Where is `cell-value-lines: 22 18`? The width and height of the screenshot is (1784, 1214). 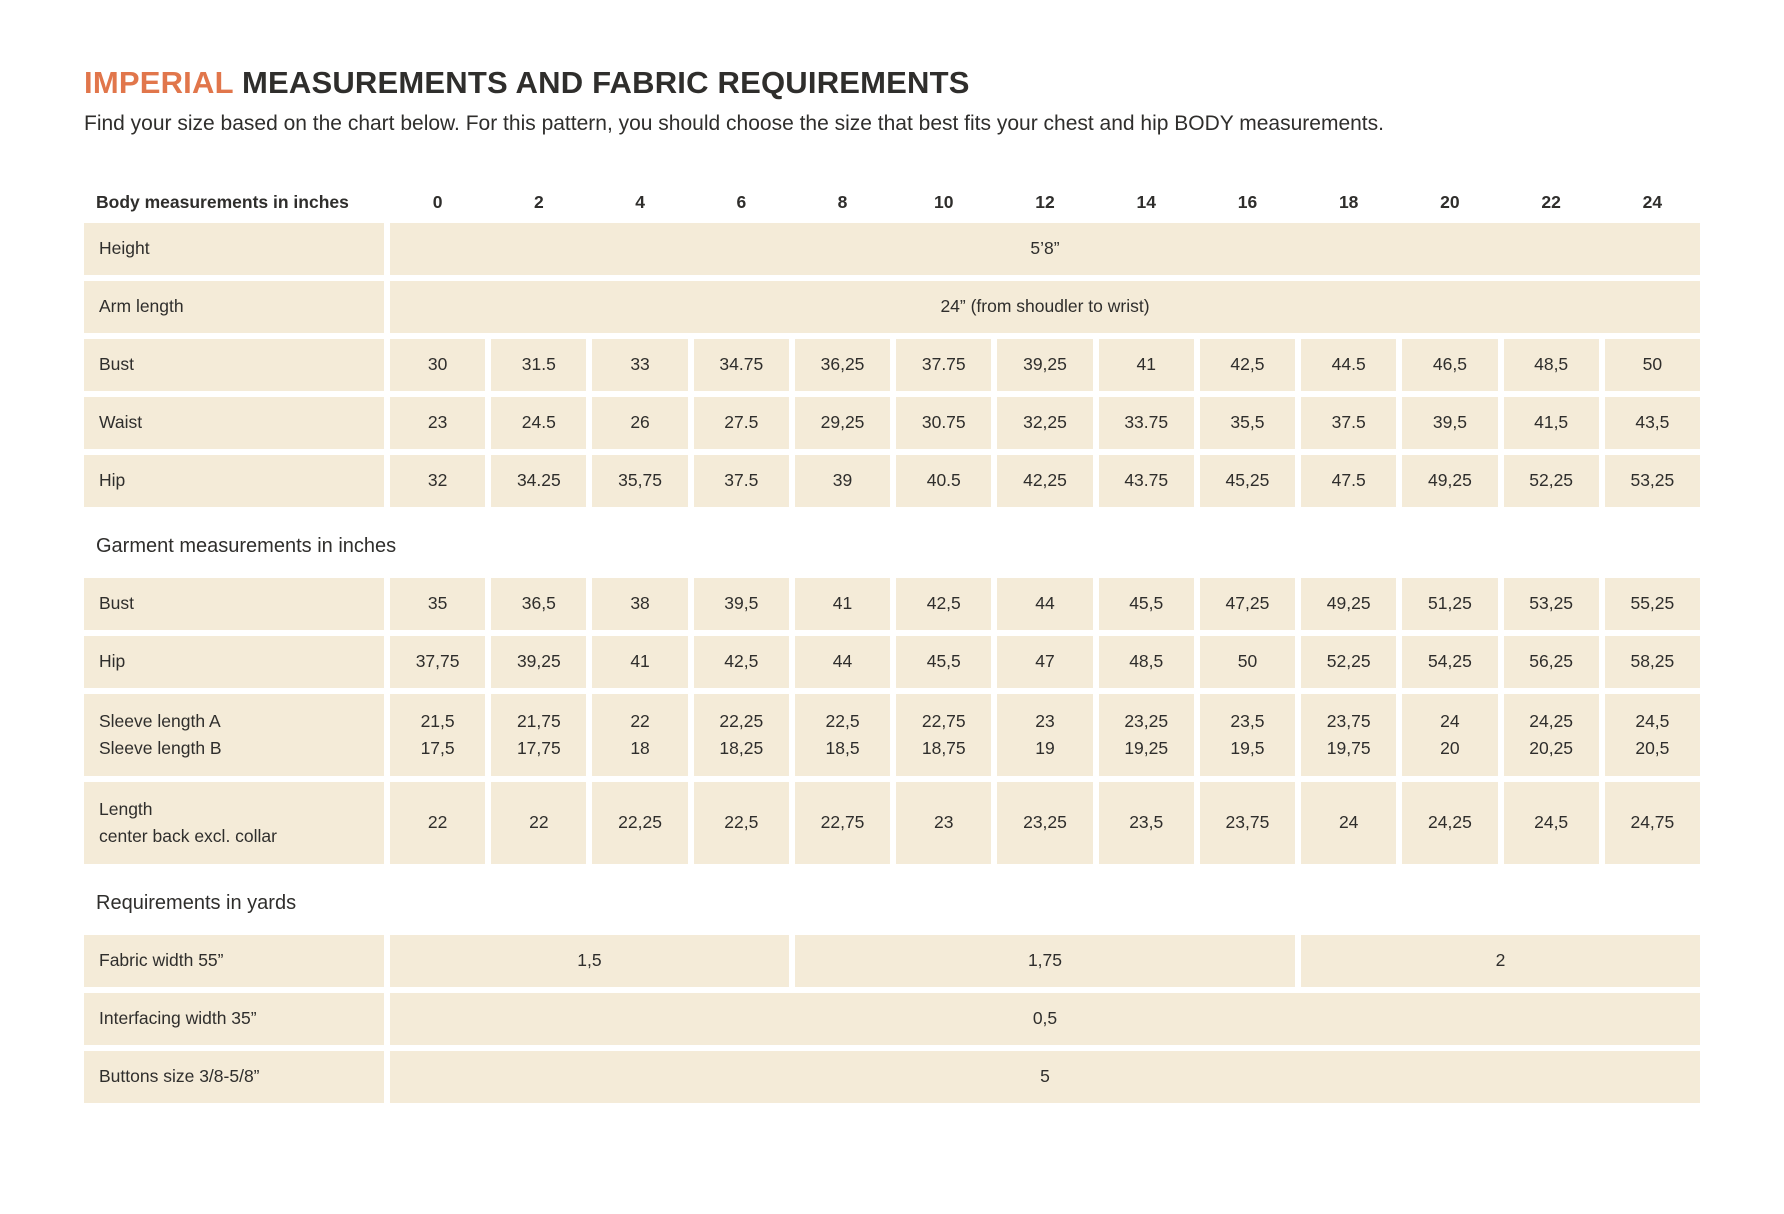
cell-value-lines: 22 18 is located at coordinates (639, 734).